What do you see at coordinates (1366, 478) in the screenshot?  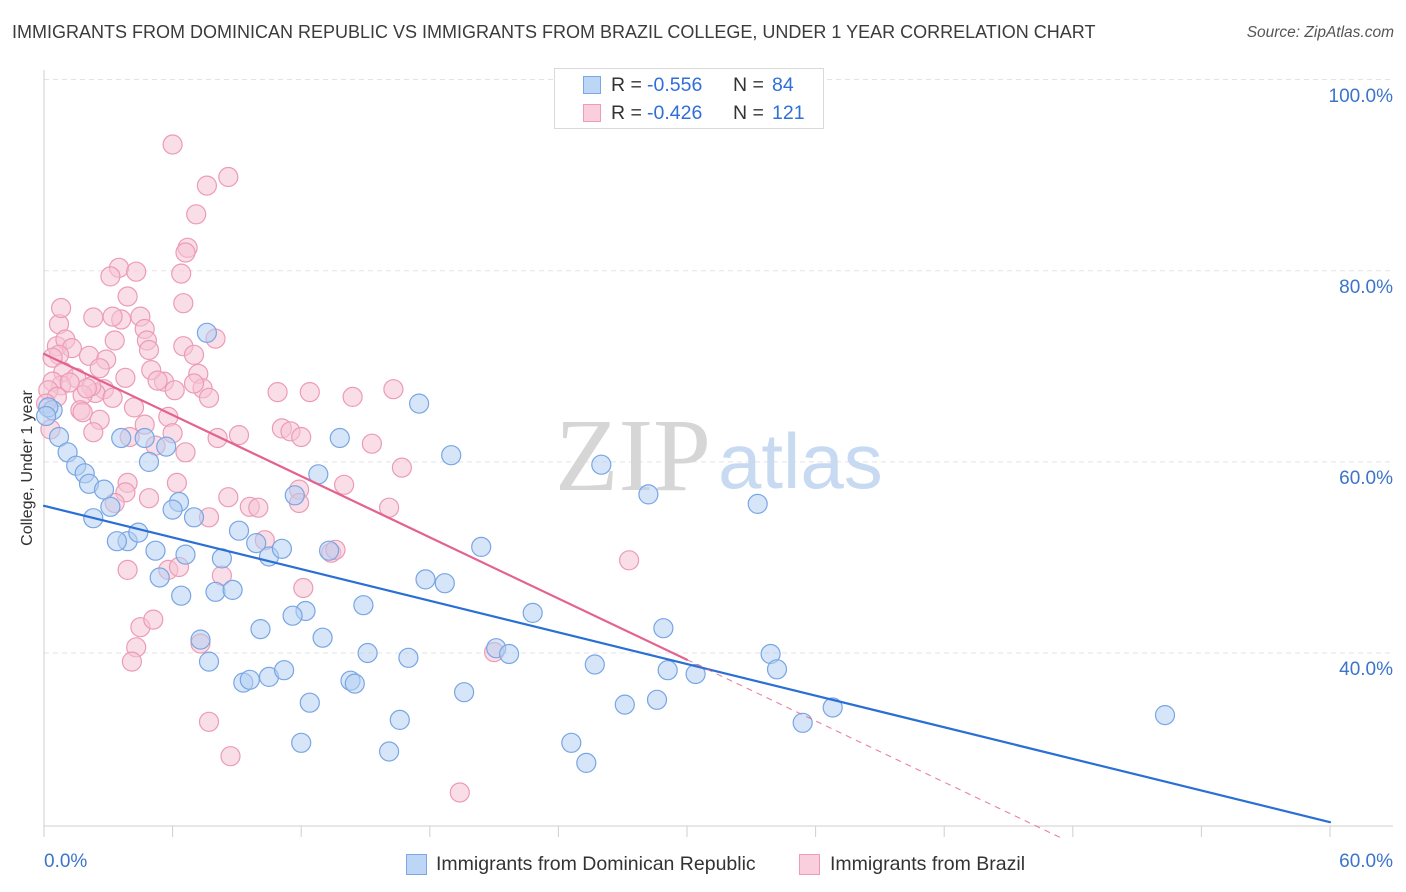 I see `y-tick-label-60: 60.0%` at bounding box center [1366, 478].